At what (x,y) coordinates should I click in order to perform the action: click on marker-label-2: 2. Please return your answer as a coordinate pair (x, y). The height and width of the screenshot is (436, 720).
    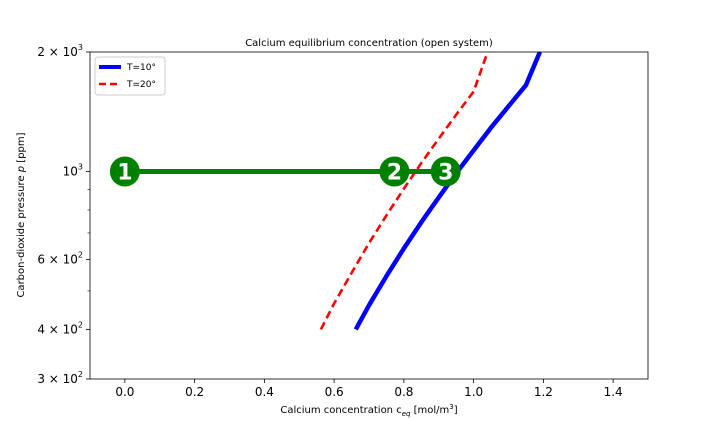
    Looking at the image, I should click on (394, 172).